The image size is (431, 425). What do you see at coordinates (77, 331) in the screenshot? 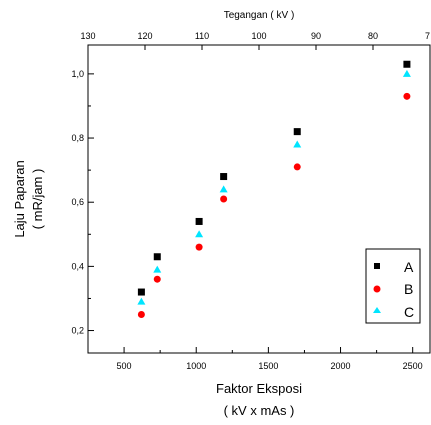
I see `y-tick-label: 0,2` at bounding box center [77, 331].